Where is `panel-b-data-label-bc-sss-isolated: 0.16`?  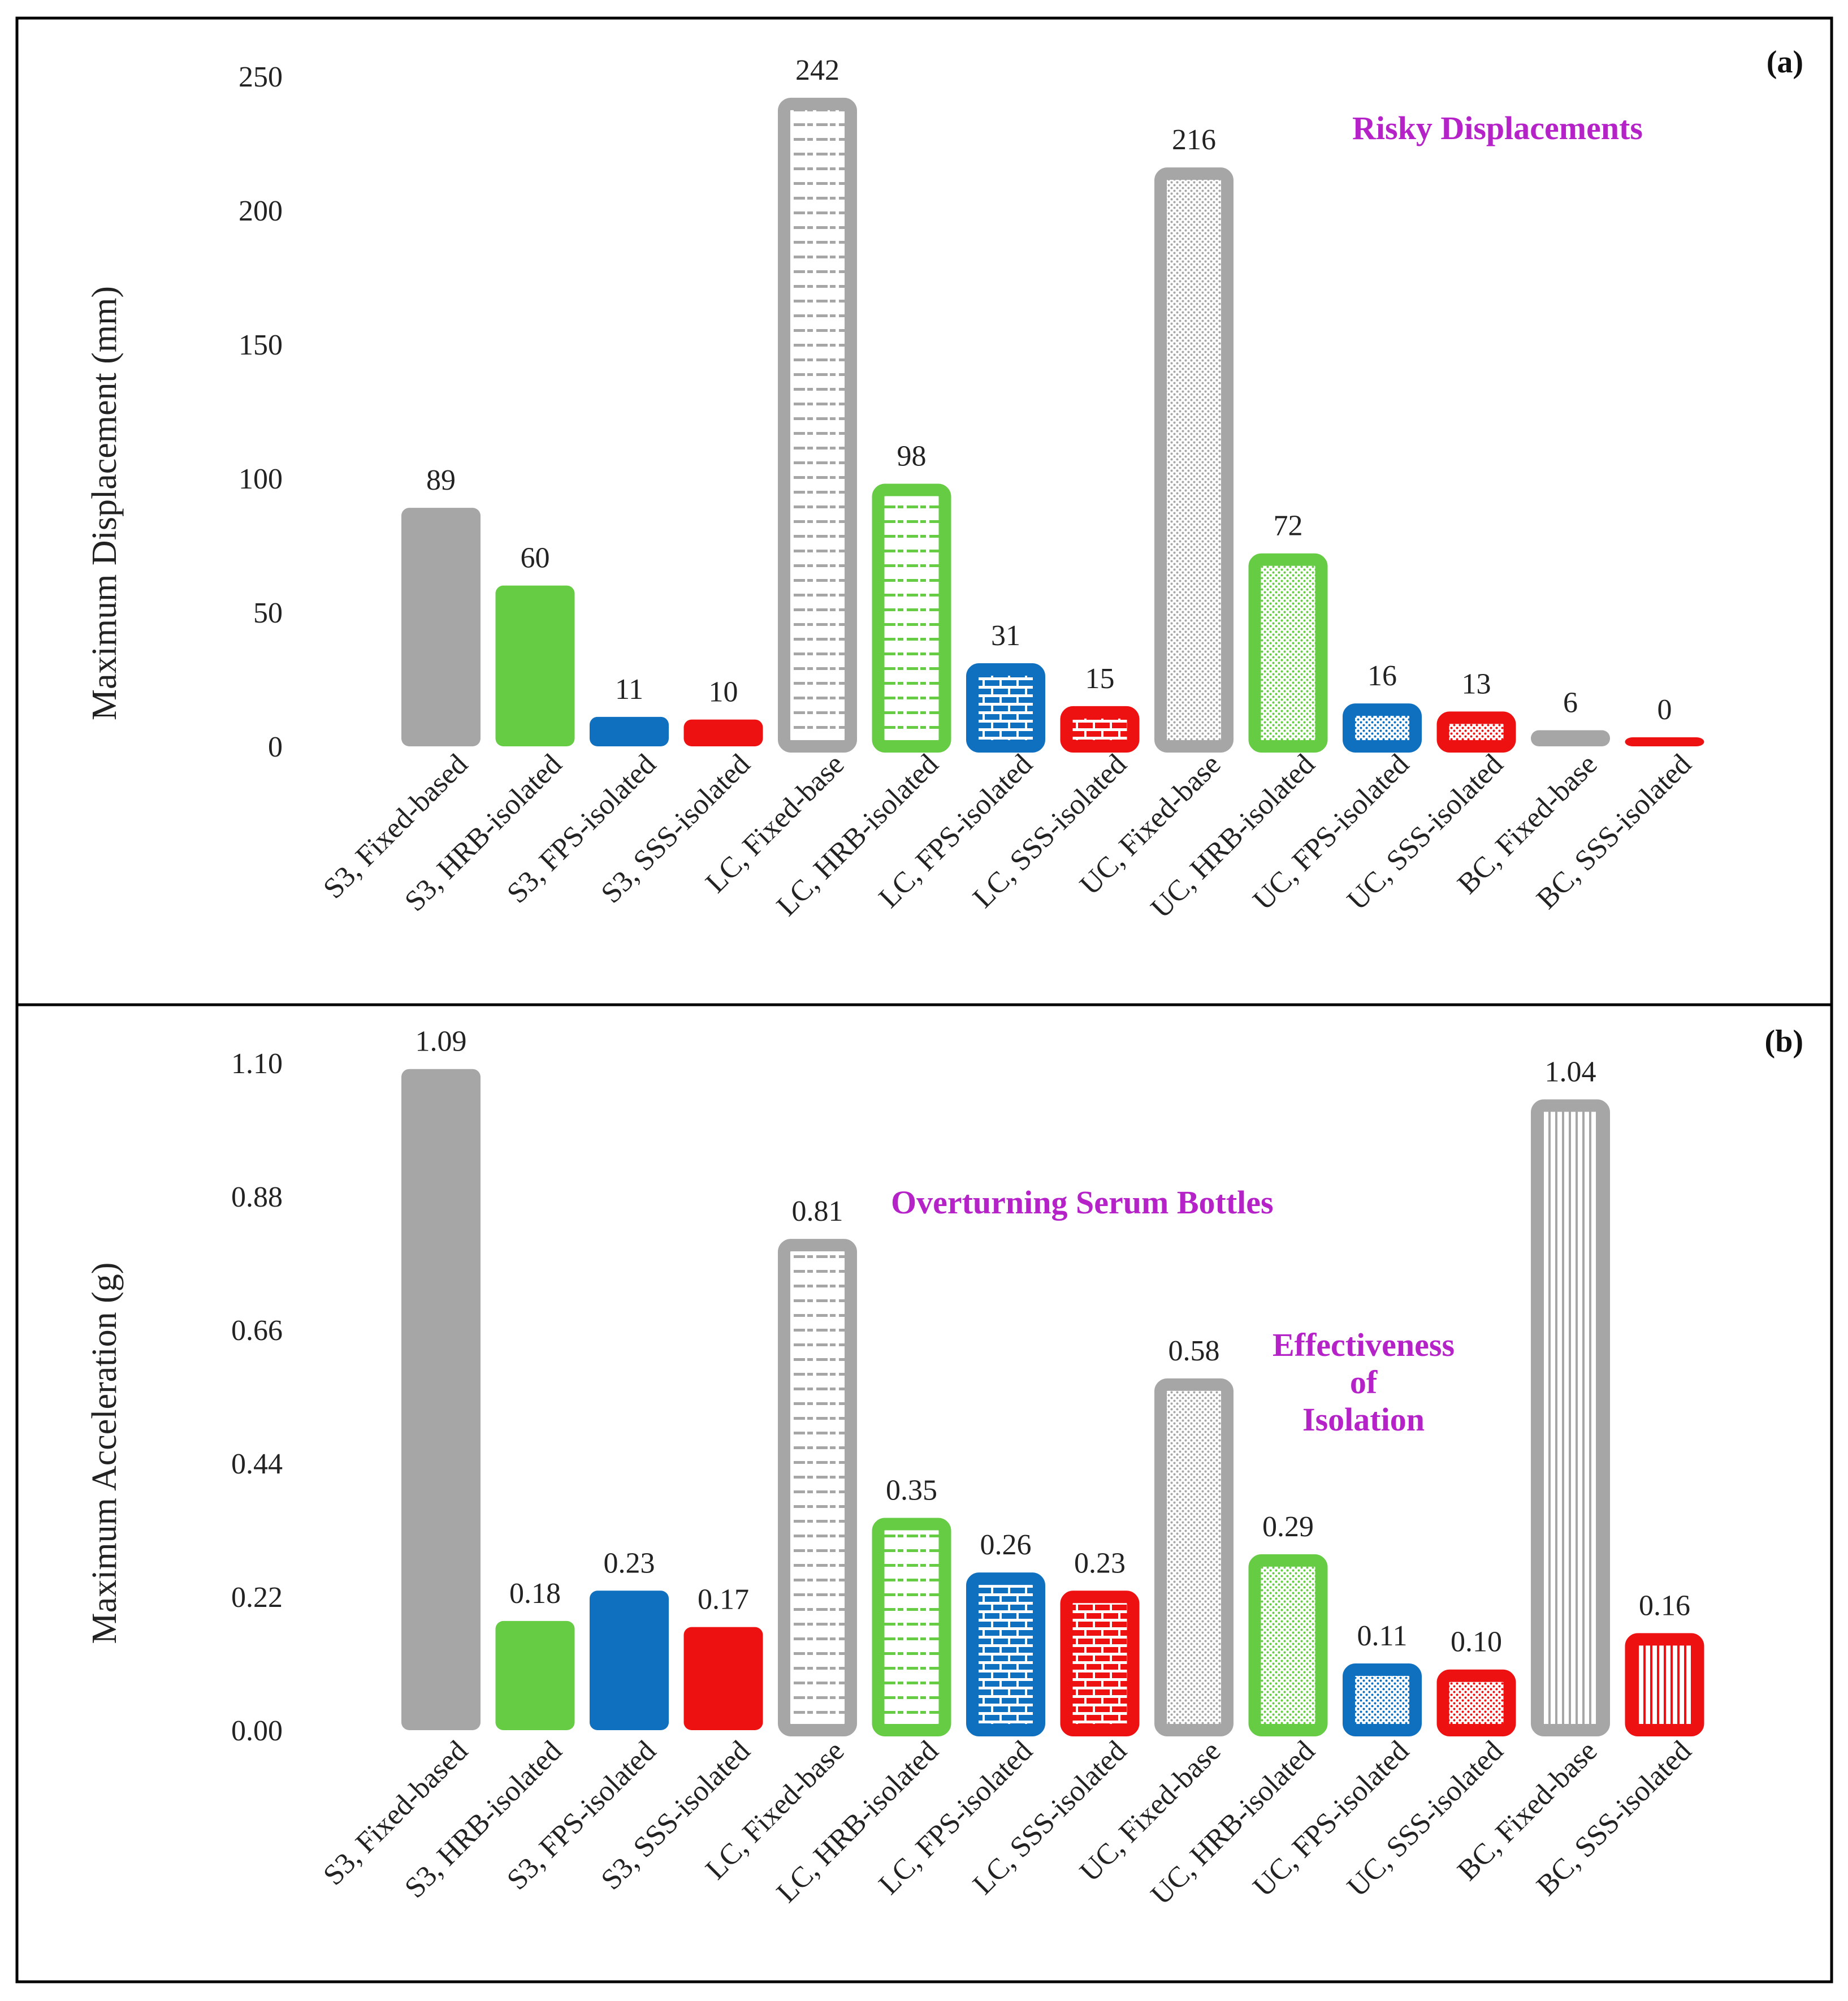 panel-b-data-label-bc-sss-isolated: 0.16 is located at coordinates (1665, 1606).